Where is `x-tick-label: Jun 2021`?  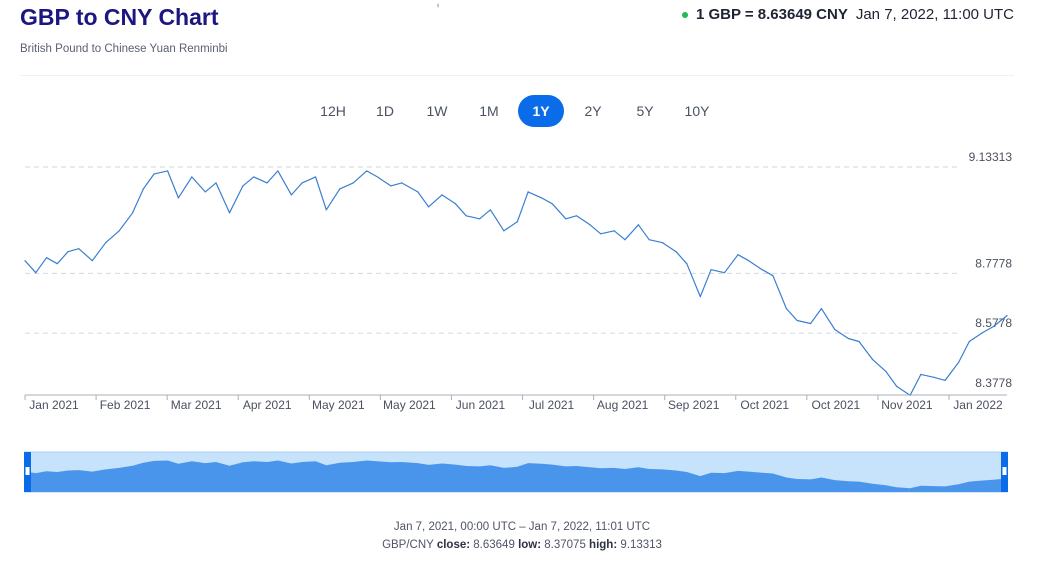 x-tick-label: Jun 2021 is located at coordinates (481, 405).